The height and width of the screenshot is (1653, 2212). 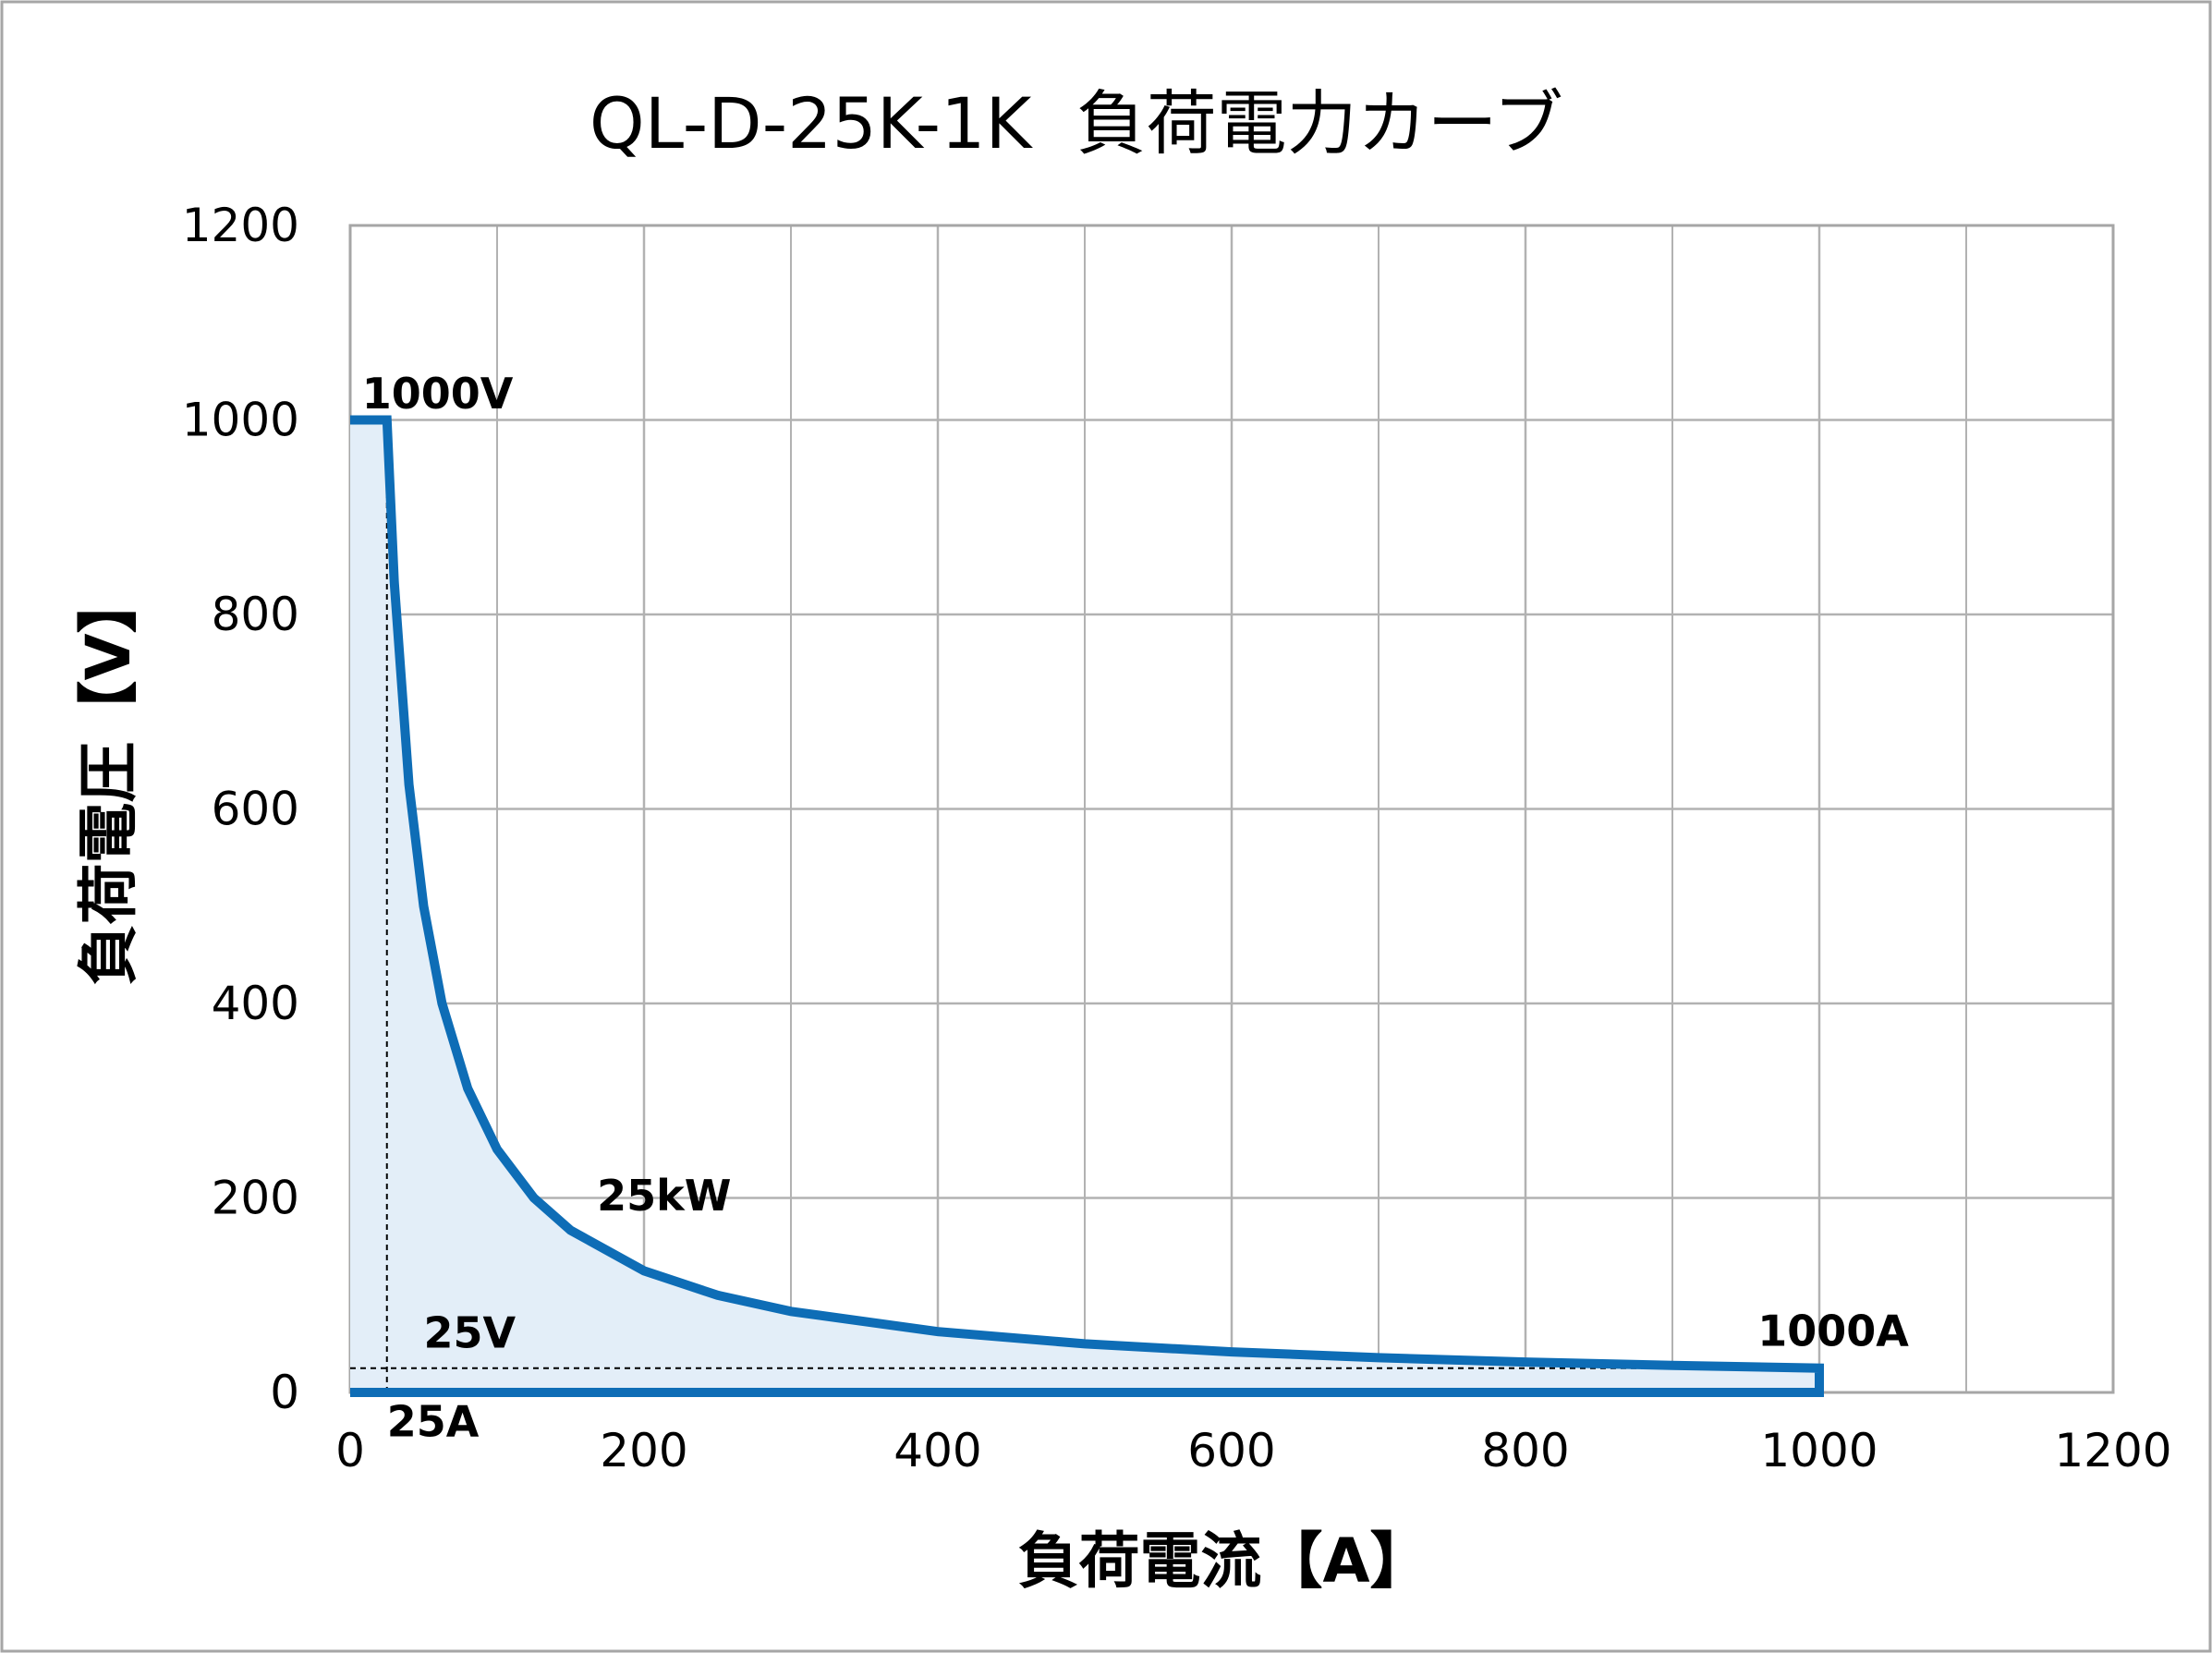 I want to click on y-tick-label: 1200, so click(x=240, y=225).